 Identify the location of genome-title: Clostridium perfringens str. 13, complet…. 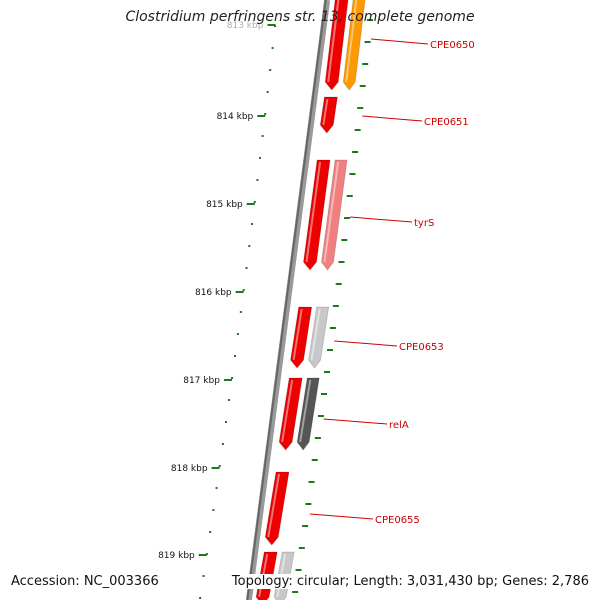
(300, 17).